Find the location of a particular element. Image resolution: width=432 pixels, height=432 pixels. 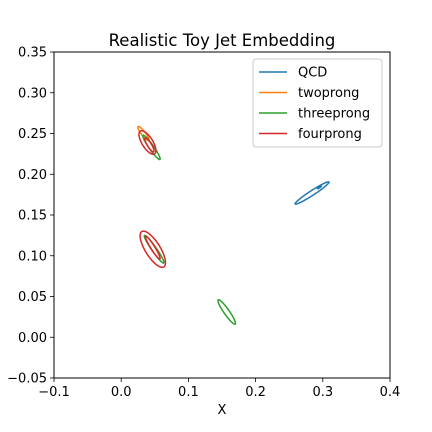

chart-title: Realistic Toy Jet Embedding is located at coordinates (222, 40).